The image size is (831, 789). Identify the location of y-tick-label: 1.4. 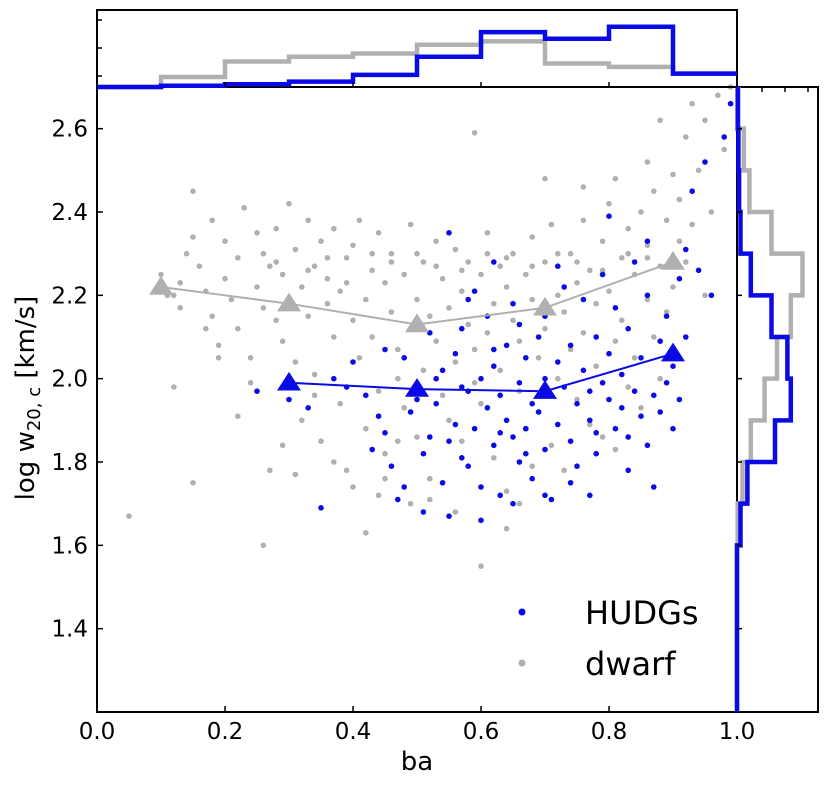
(69, 630).